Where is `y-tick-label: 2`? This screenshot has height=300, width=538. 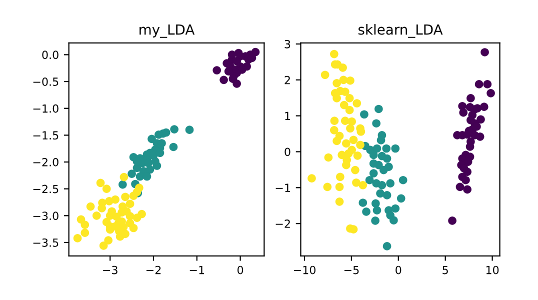 y-tick-label: 2 is located at coordinates (287, 80).